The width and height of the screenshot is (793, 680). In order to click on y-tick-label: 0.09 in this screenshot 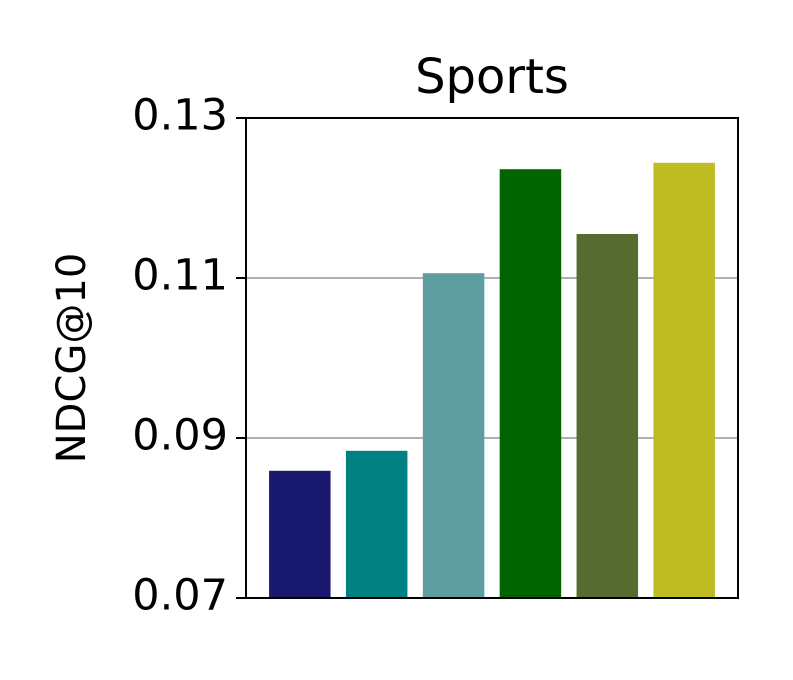, I will do `click(180, 436)`.